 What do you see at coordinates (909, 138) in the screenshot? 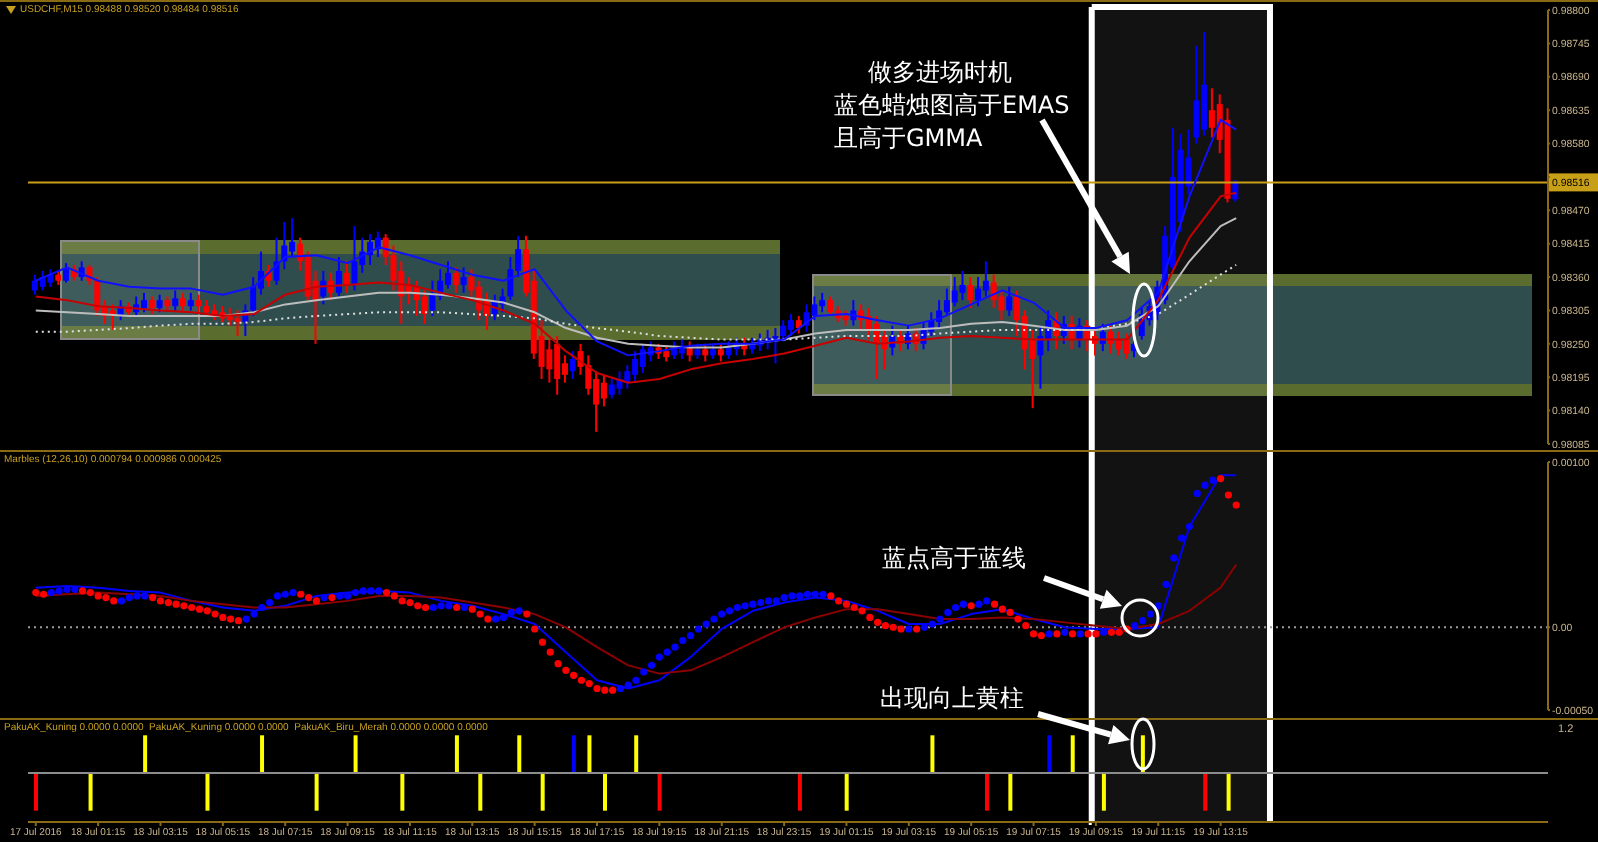
I see `annotation: 且高于GMMA` at bounding box center [909, 138].